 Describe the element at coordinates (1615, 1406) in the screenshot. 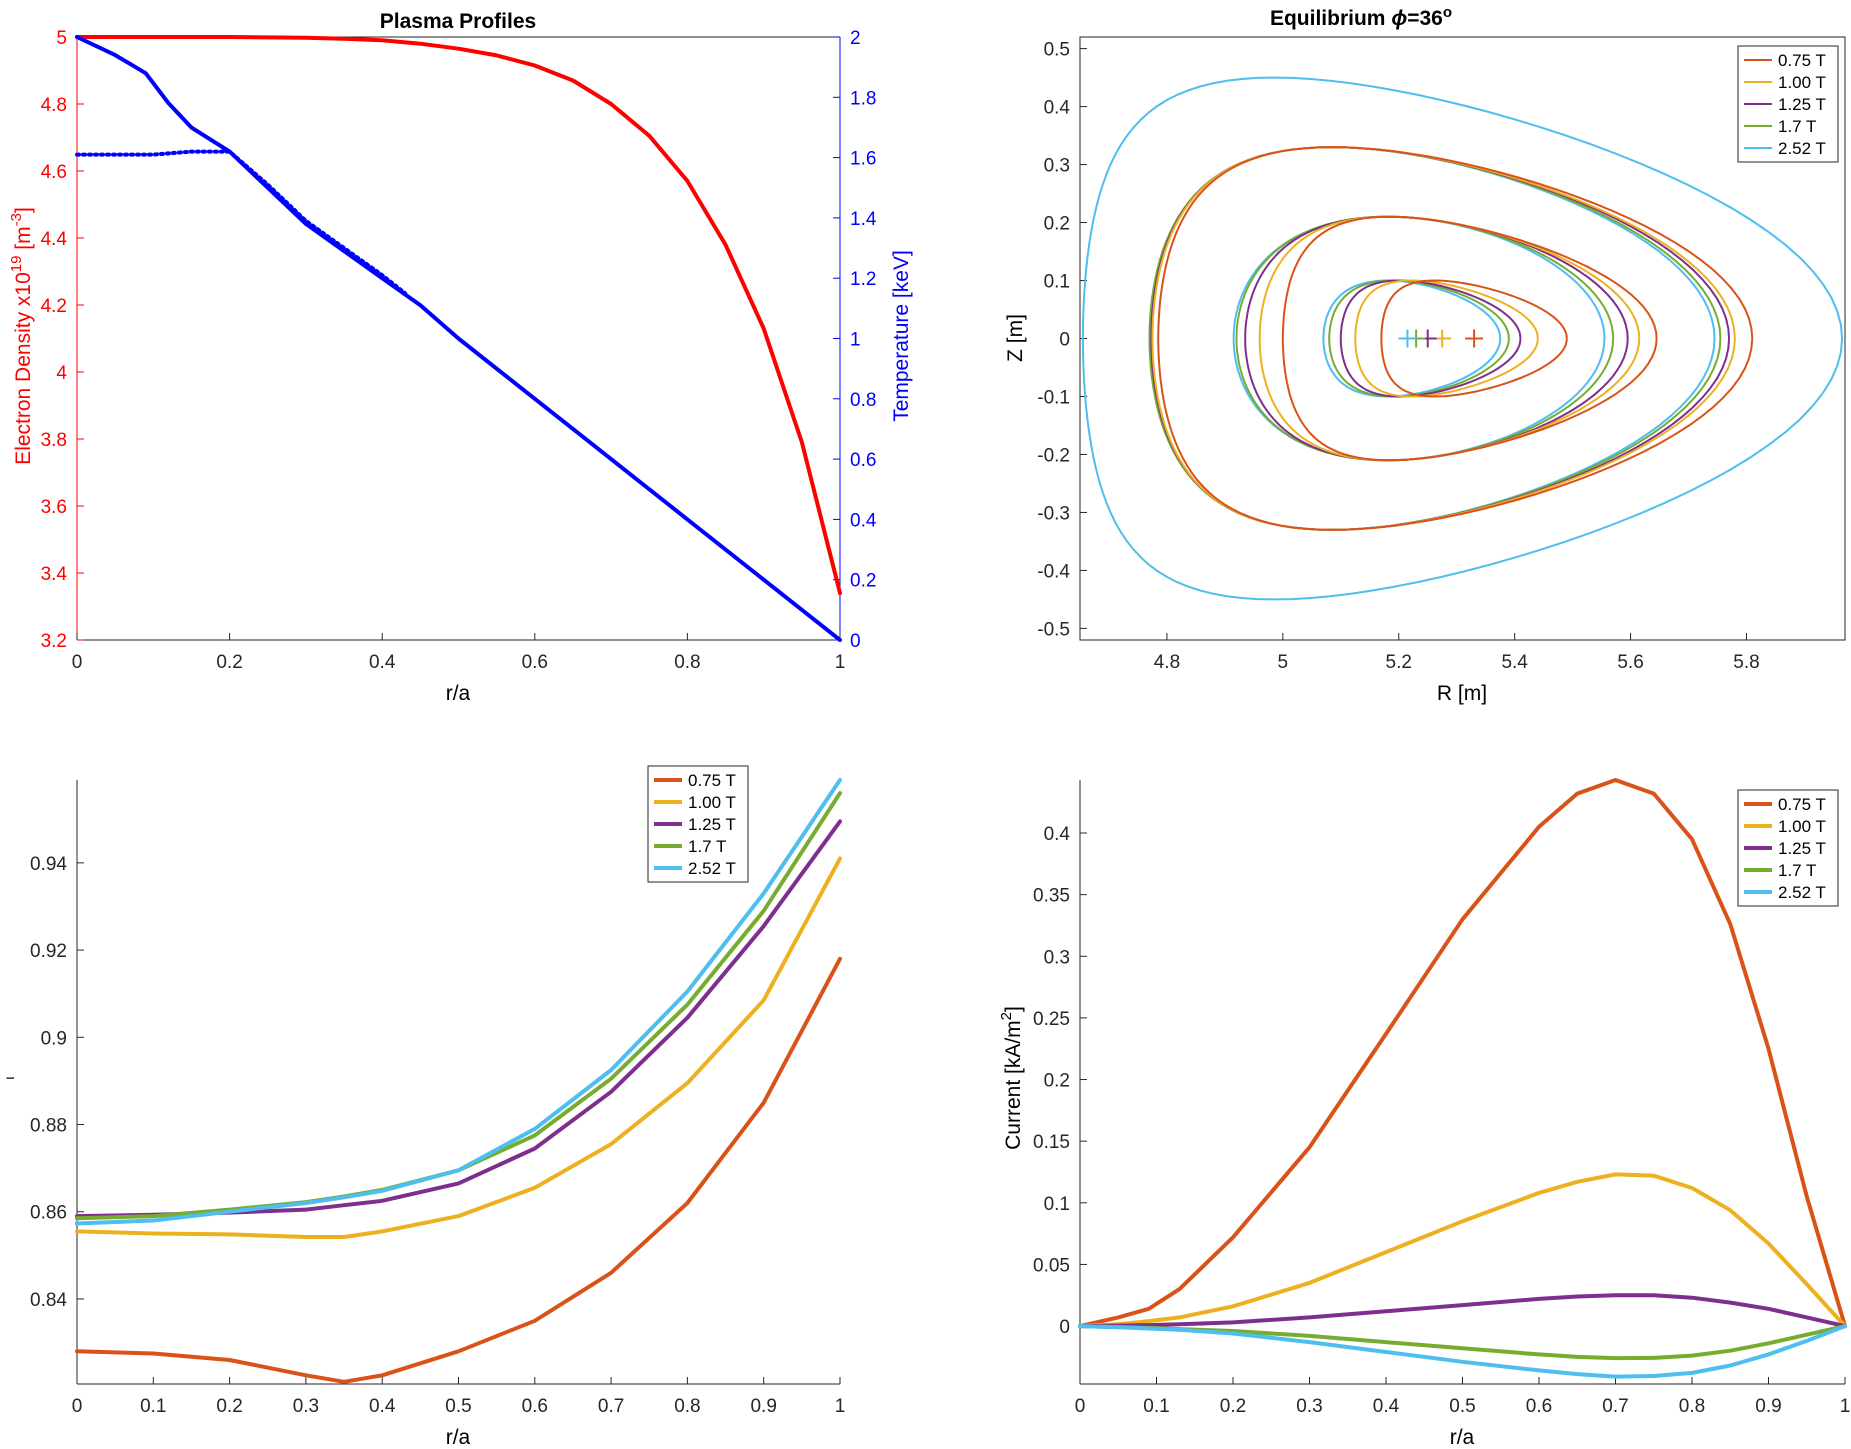

I see `current-xtick-label: 0.7` at that location.